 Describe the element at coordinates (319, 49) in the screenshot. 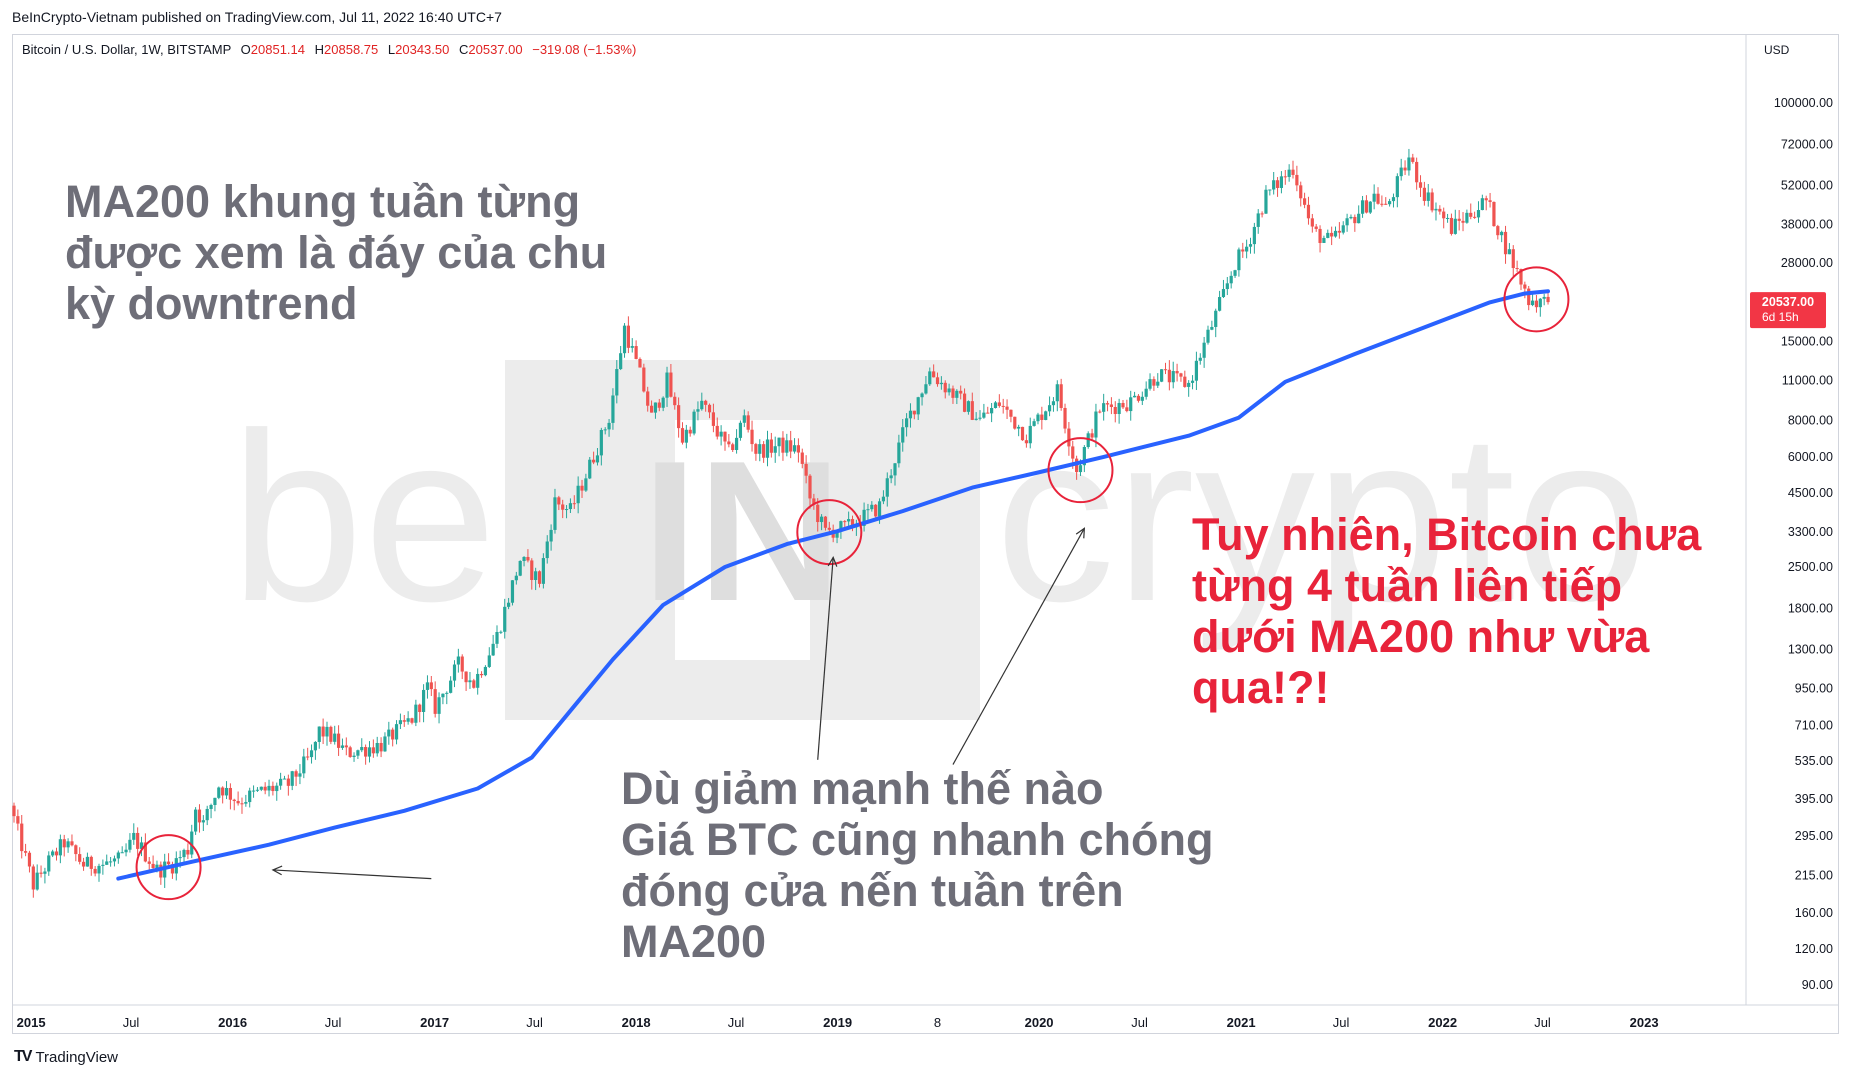

I see `high-label: H` at that location.